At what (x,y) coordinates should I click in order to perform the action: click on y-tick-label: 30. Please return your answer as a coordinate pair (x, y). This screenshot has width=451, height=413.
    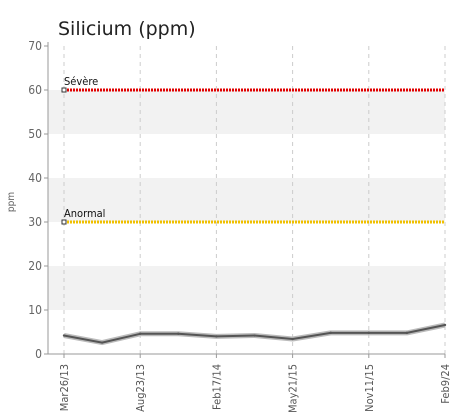
    Looking at the image, I should click on (35, 222).